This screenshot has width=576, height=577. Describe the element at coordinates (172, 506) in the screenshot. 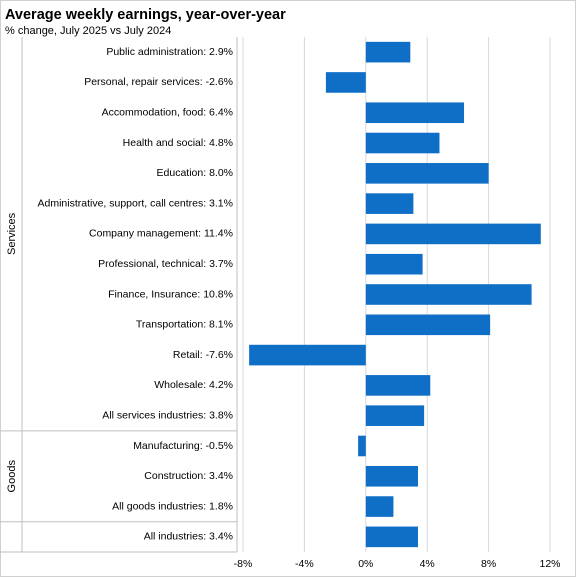

I see `category-label: All goods industries: 1.8%` at that location.